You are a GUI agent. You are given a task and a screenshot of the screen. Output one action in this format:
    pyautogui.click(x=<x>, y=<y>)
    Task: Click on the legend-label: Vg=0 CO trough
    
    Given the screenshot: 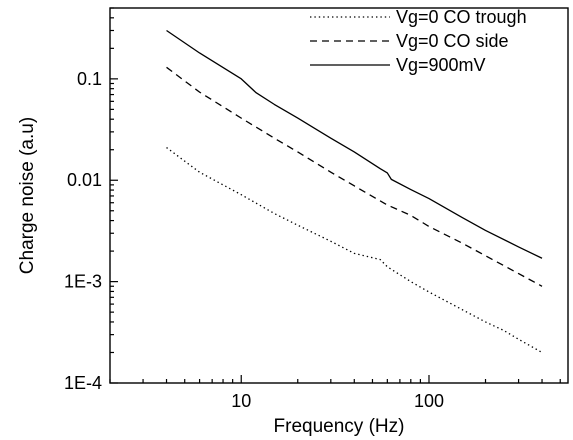 What is the action you would take?
    pyautogui.click(x=461, y=17)
    